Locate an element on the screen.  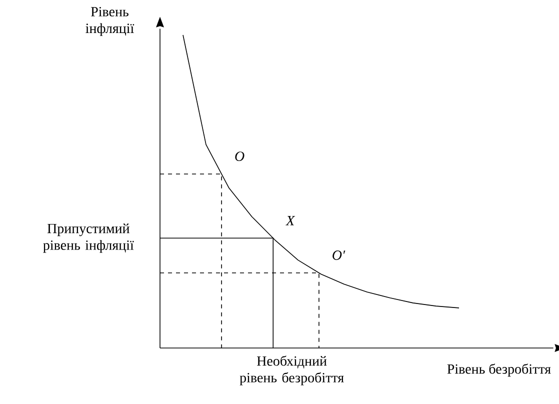
ref-line-label: Припустимий рівень інфляції is located at coordinates (88, 238).